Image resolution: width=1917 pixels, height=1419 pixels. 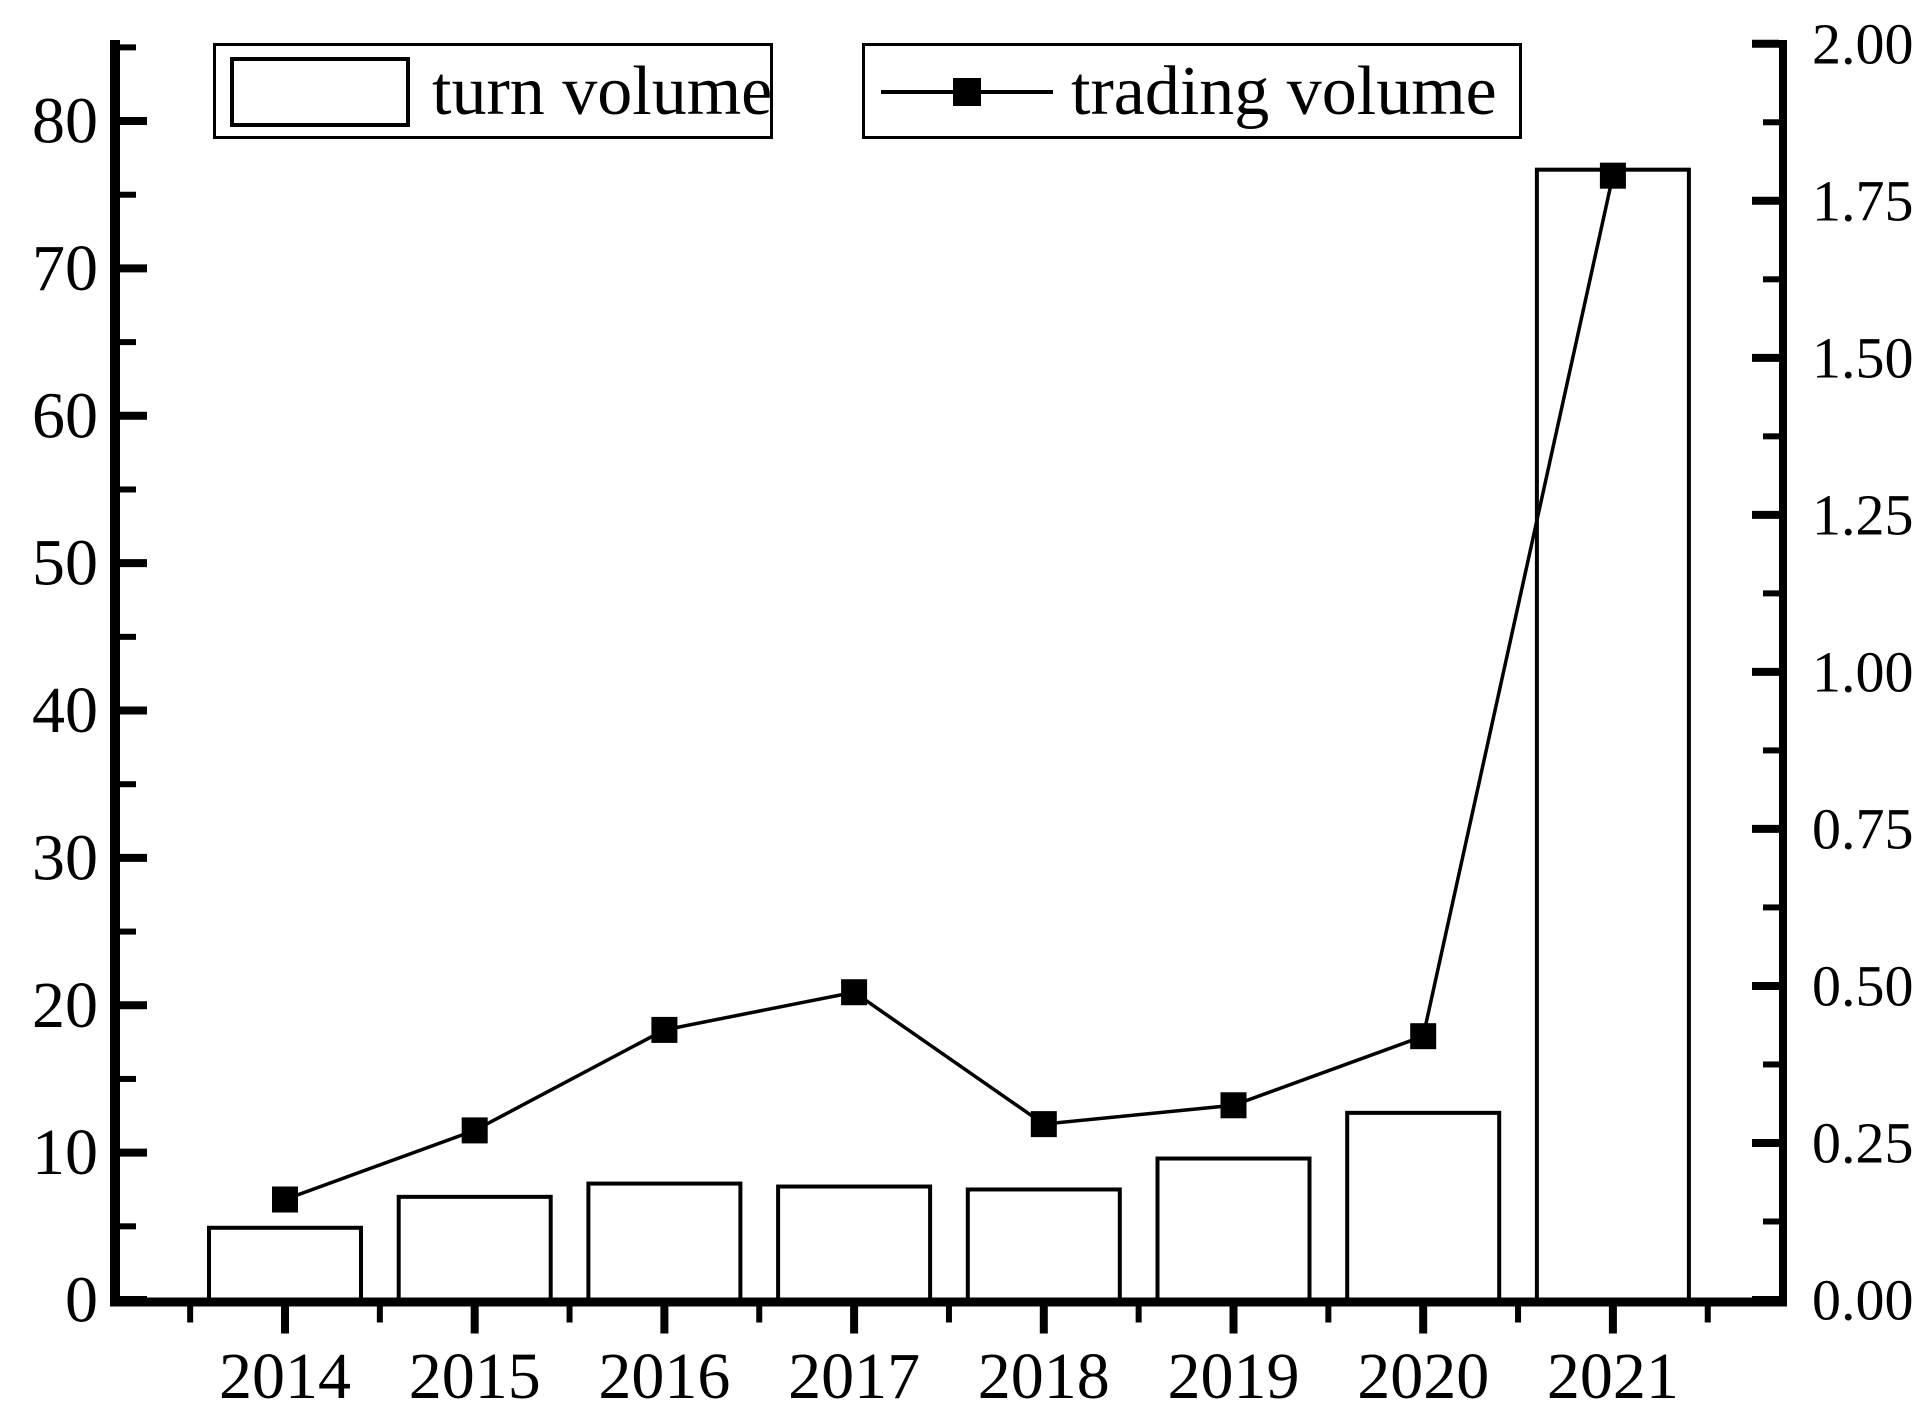 What do you see at coordinates (65, 1152) in the screenshot?
I see `left-axis-label-10: 10` at bounding box center [65, 1152].